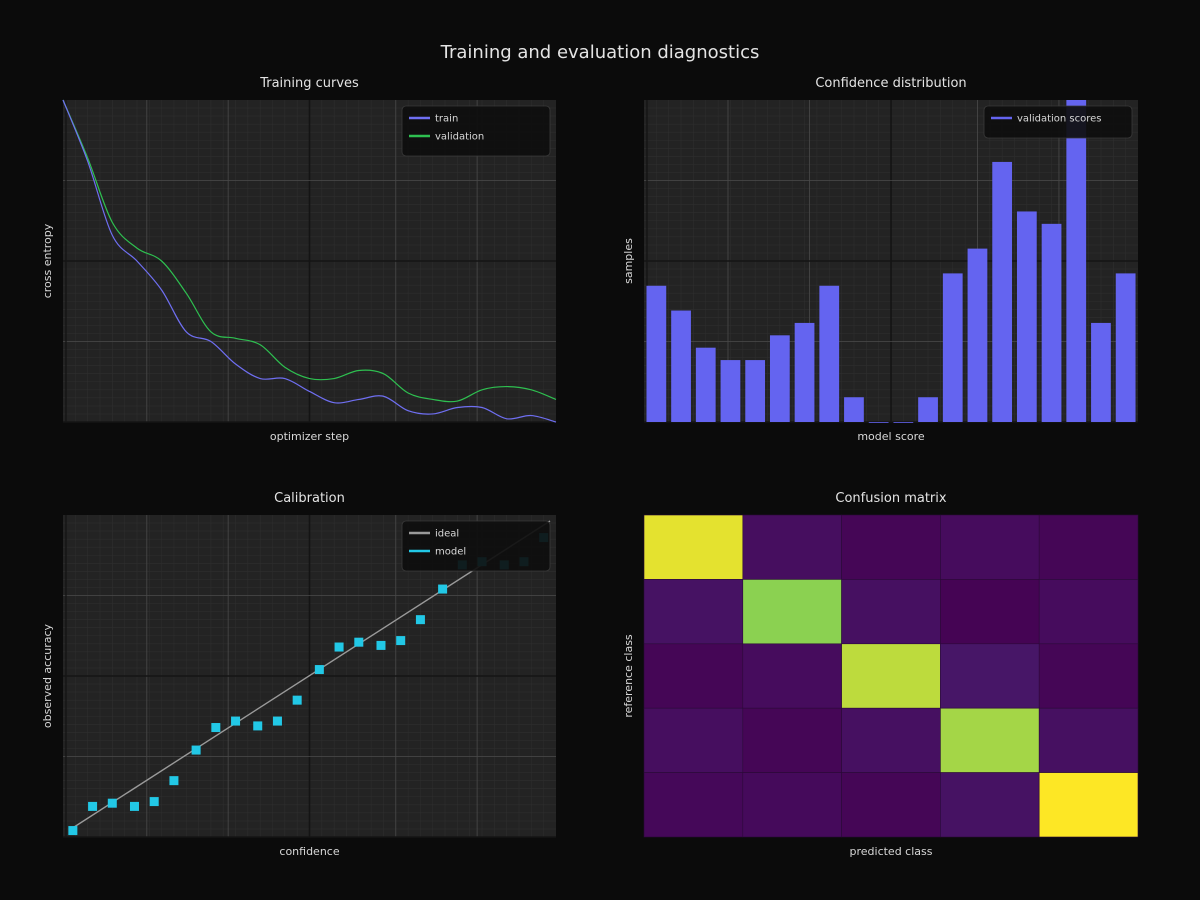  I want to click on series-line-validation, so click(309, 251).